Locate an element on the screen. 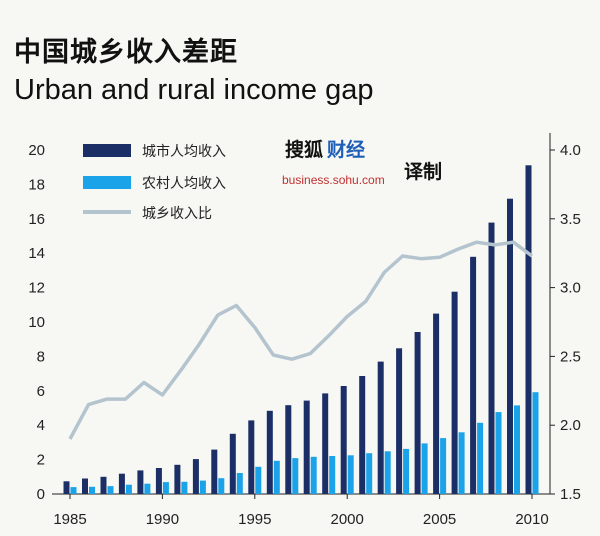  legend: 城市人均收入 农村人均收入 城乡收入比 is located at coordinates (154, 182).